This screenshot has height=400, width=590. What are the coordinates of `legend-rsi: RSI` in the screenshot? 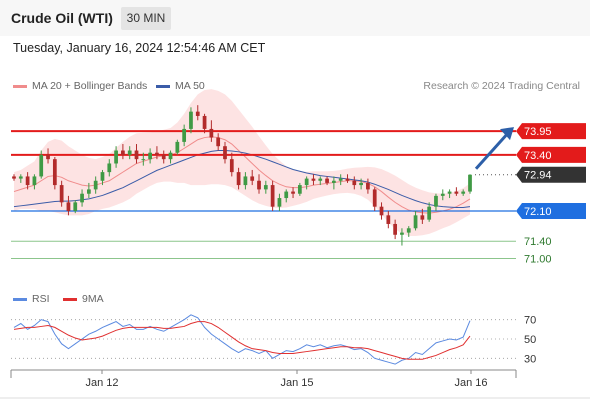 It's located at (31, 299).